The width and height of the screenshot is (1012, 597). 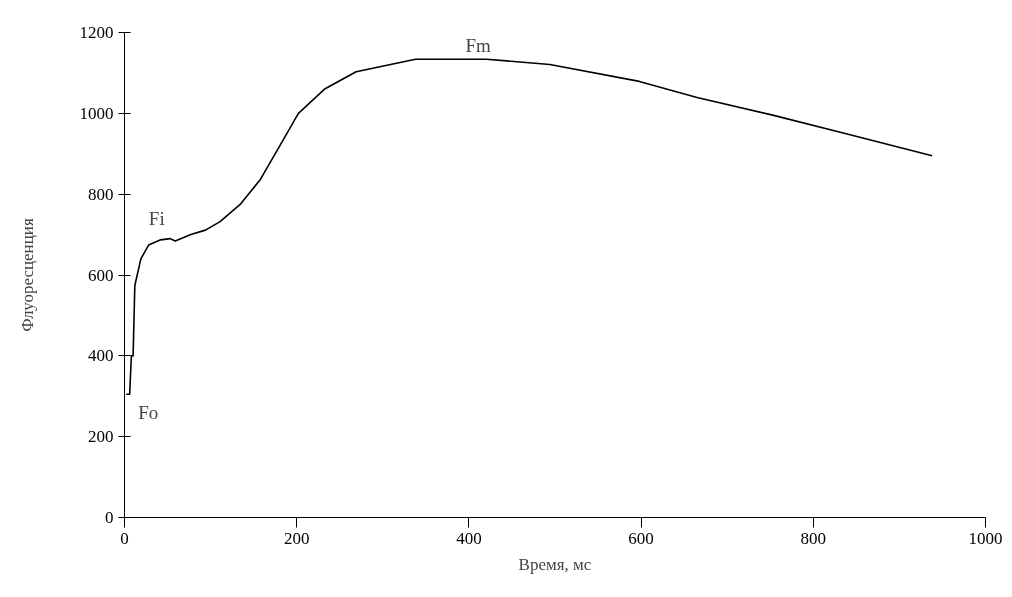 I want to click on y-tick-label: 1000, so click(x=96, y=113).